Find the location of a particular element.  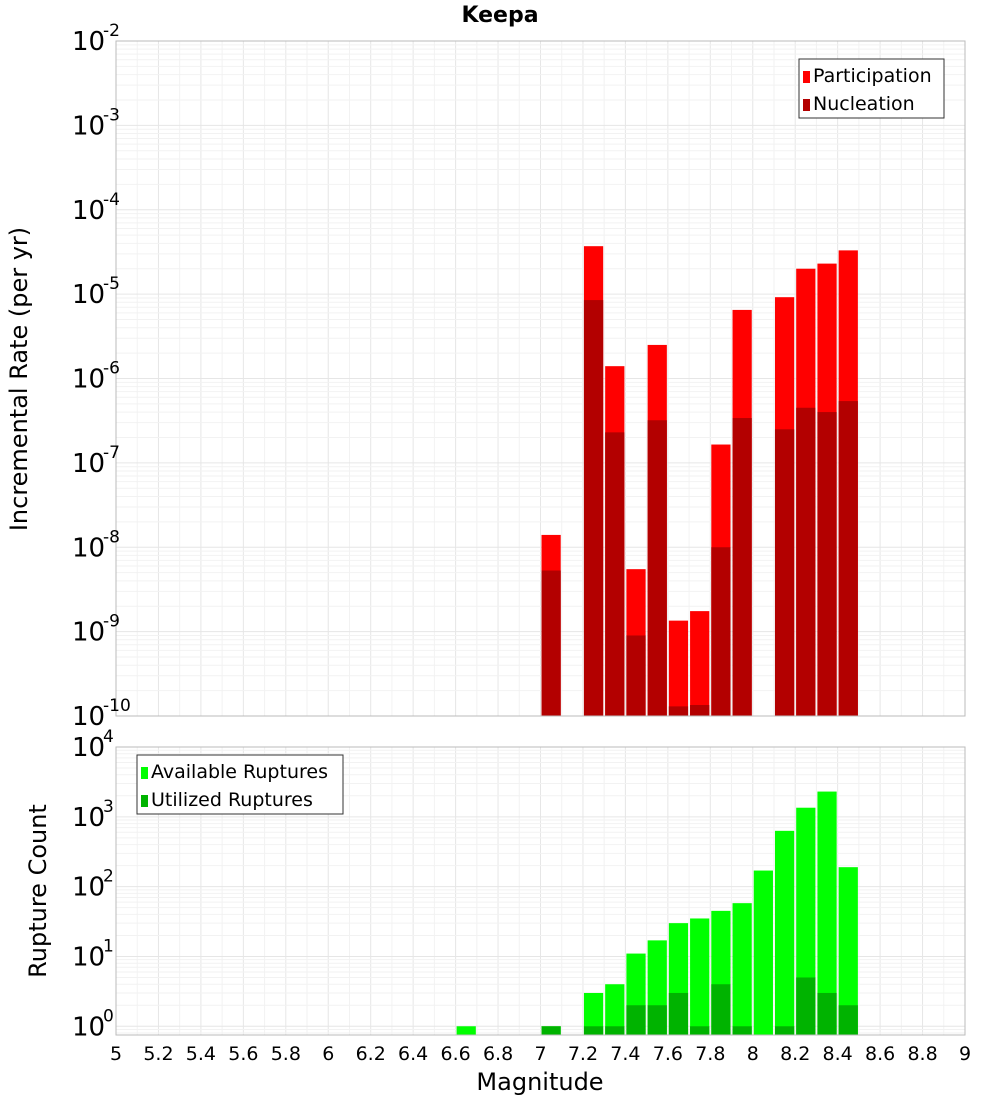

y-tick-exponent: -8 is located at coordinates (111, 537).